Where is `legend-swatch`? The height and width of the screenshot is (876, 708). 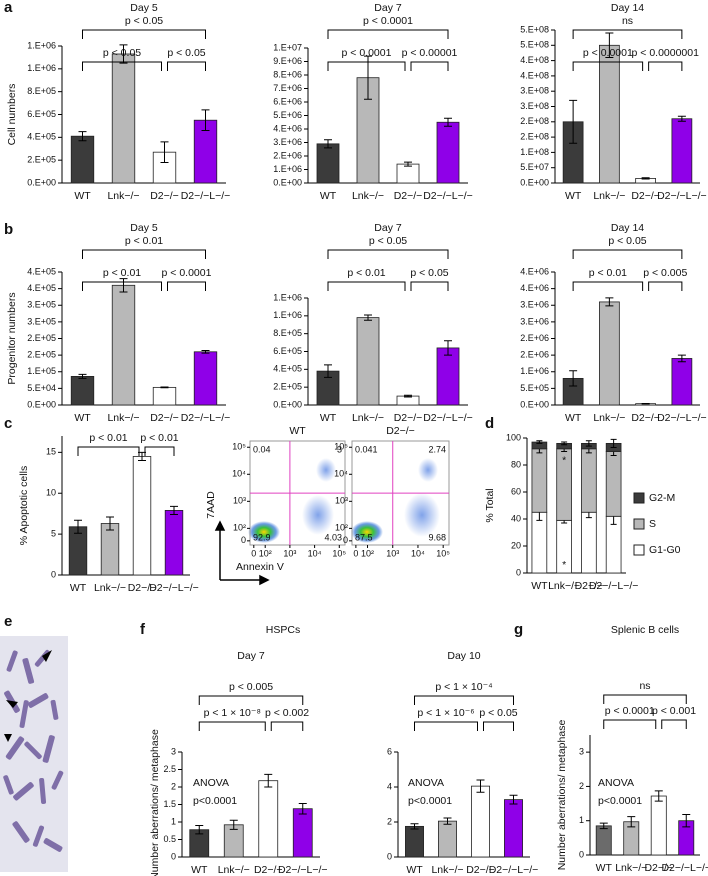 legend-swatch is located at coordinates (639, 524).